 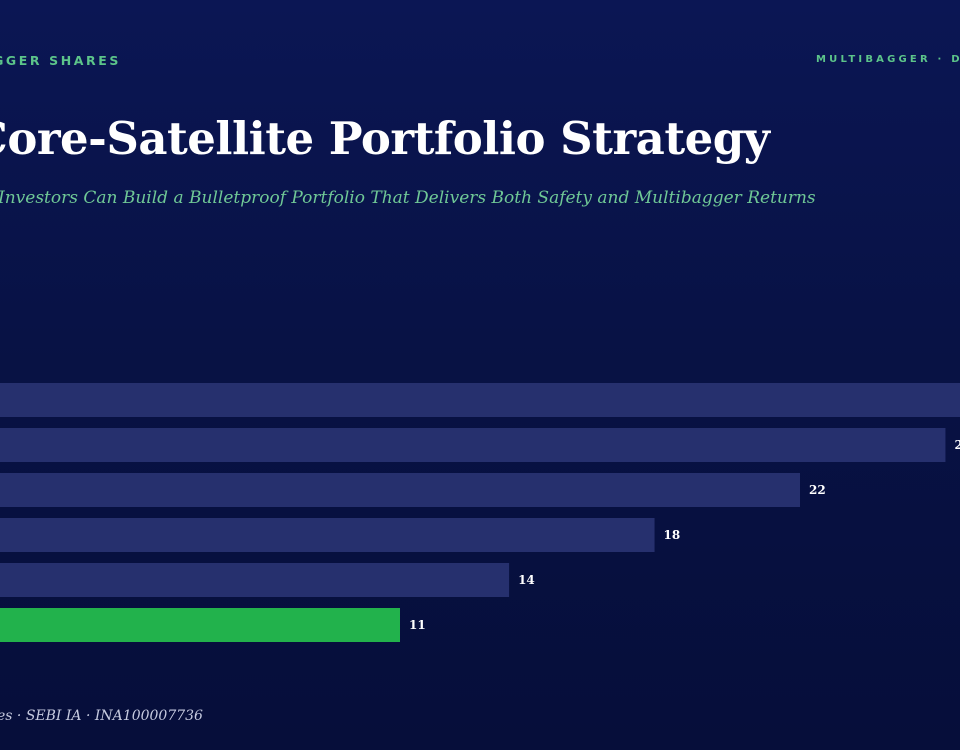 What do you see at coordinates (417, 625) in the screenshot?
I see `bar-value-label-5: 11` at bounding box center [417, 625].